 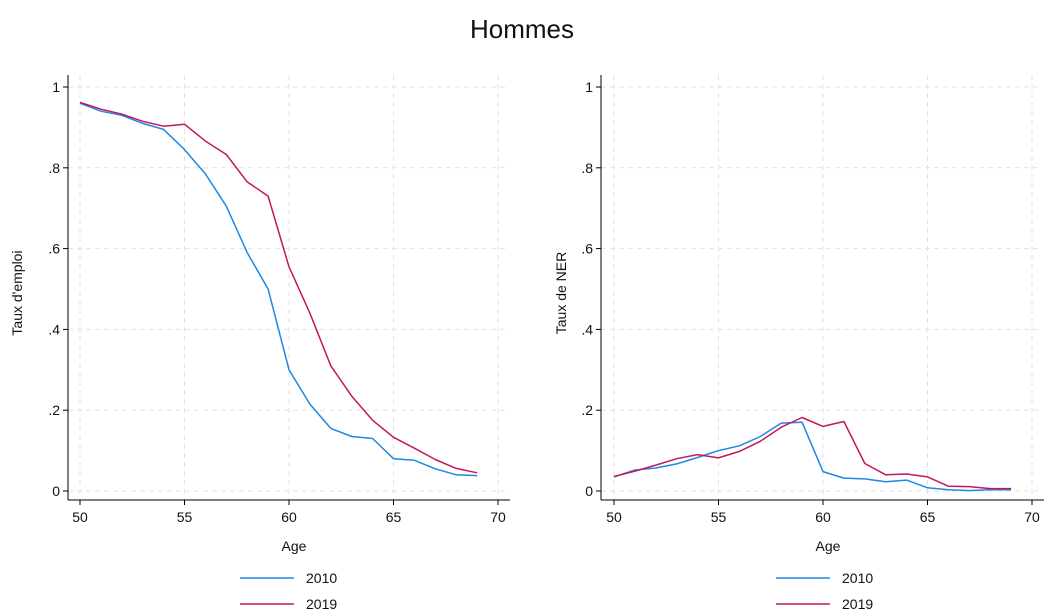 I want to click on y-axis-label: Taux de NER, so click(x=561, y=293).